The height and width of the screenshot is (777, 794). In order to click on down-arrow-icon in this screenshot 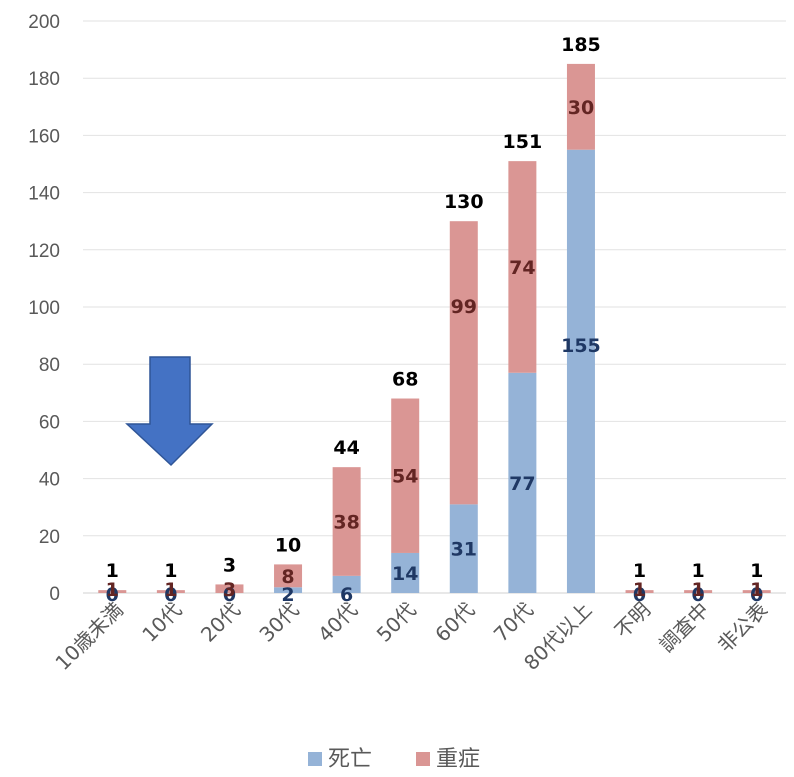, I will do `click(169, 411)`.